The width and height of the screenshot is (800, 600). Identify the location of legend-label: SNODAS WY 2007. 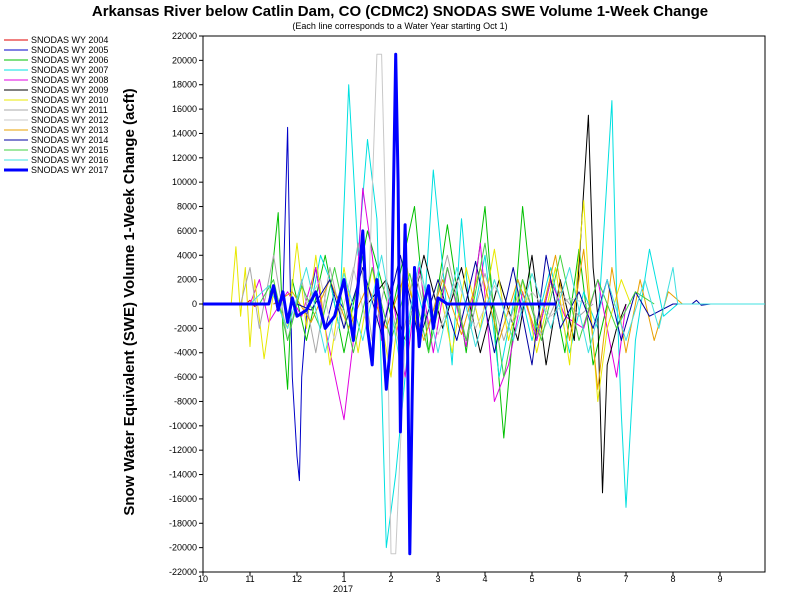
(69, 70).